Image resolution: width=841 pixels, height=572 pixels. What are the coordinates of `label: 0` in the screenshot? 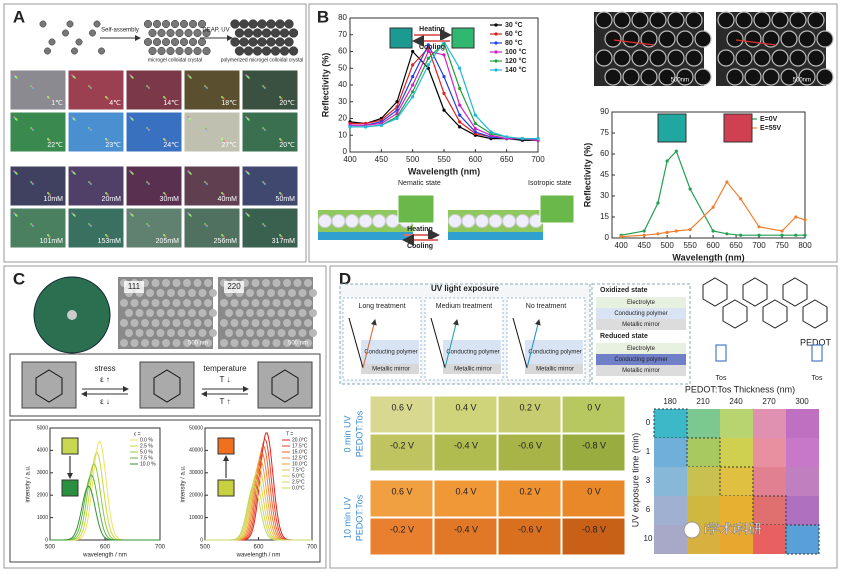 It's located at (46, 540).